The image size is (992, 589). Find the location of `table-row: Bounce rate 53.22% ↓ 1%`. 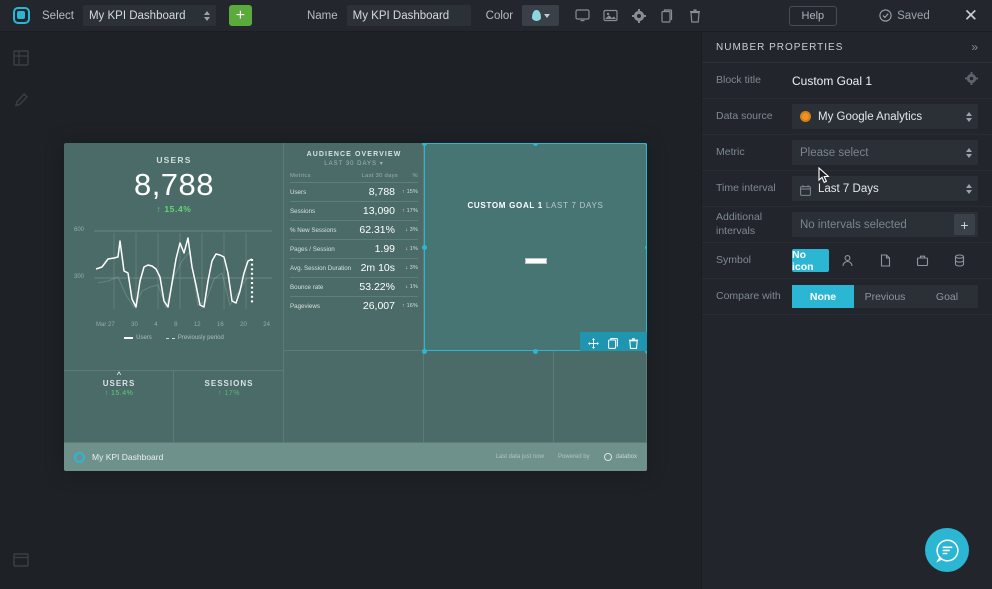

table-row: Bounce rate 53.22% ↓ 1% is located at coordinates (354, 287).